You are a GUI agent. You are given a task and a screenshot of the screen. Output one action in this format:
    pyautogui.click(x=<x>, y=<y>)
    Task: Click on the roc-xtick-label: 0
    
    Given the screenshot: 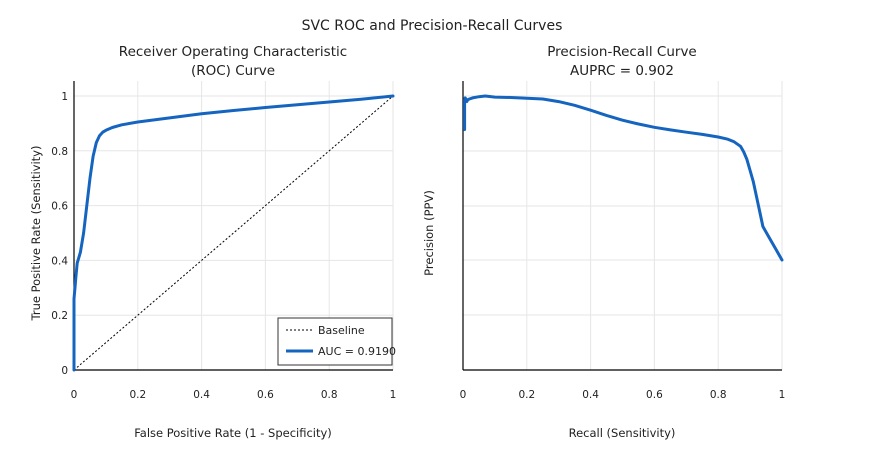 What is the action you would take?
    pyautogui.click(x=74, y=395)
    